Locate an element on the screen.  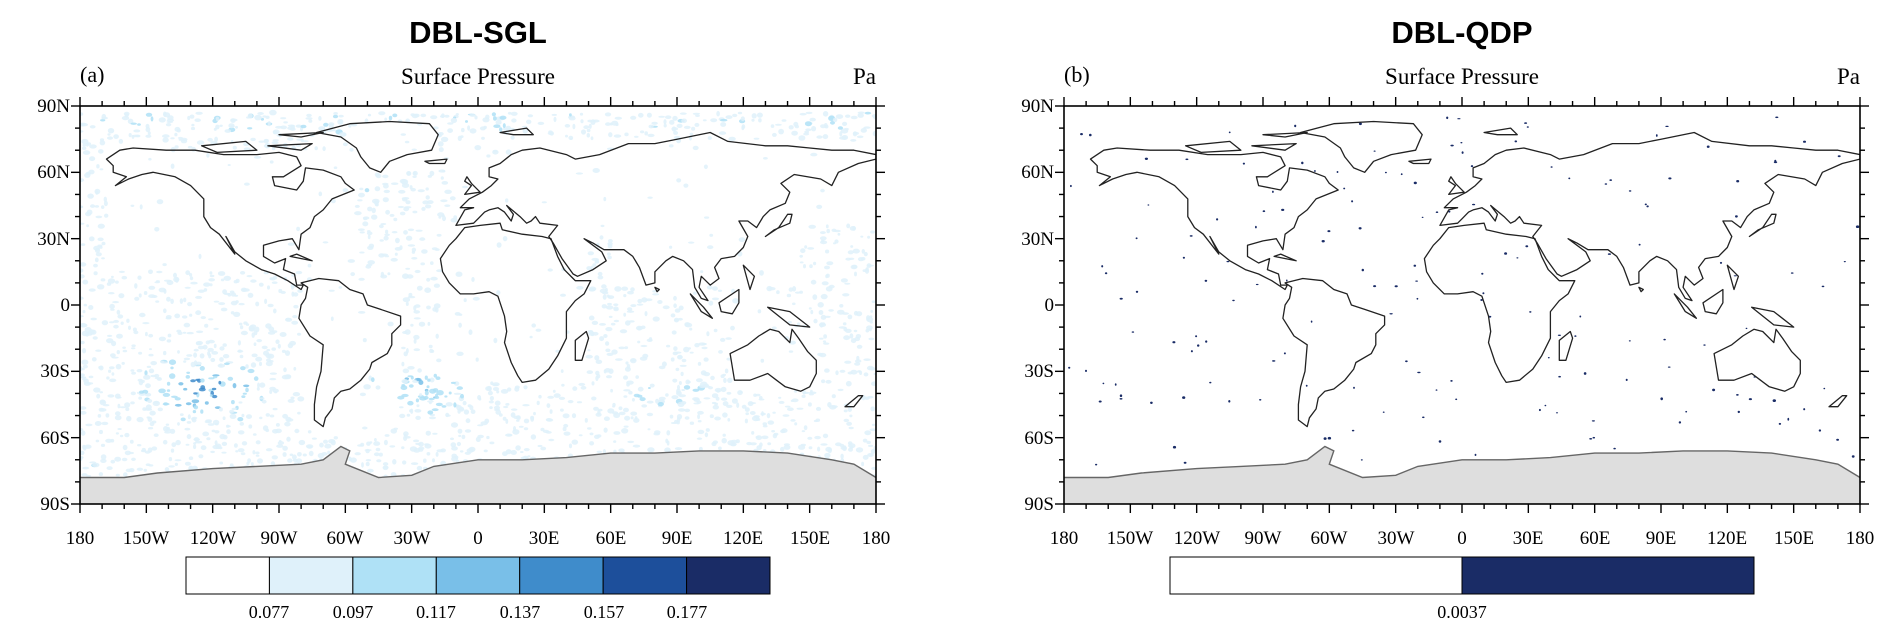
map-subtitle: Surface Pressure is located at coordinates (1462, 76).